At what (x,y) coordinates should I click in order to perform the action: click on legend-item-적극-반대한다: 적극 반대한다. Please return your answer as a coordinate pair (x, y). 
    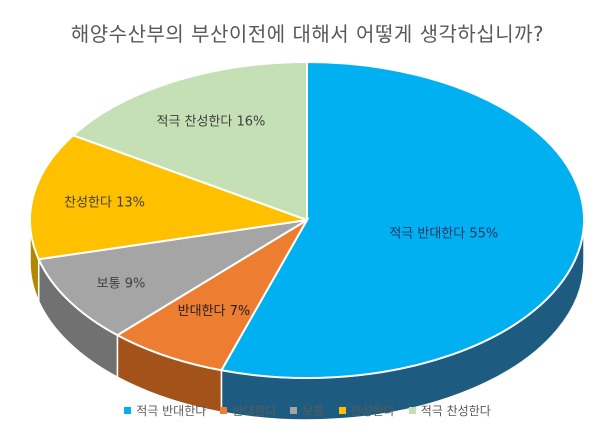
    Looking at the image, I should click on (165, 410).